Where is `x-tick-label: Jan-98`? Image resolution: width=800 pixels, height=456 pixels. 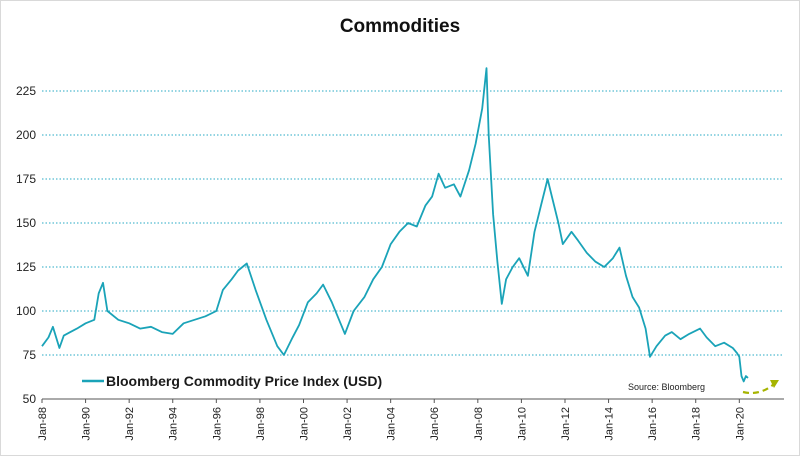
x-tick-label: Jan-98 is located at coordinates (261, 424).